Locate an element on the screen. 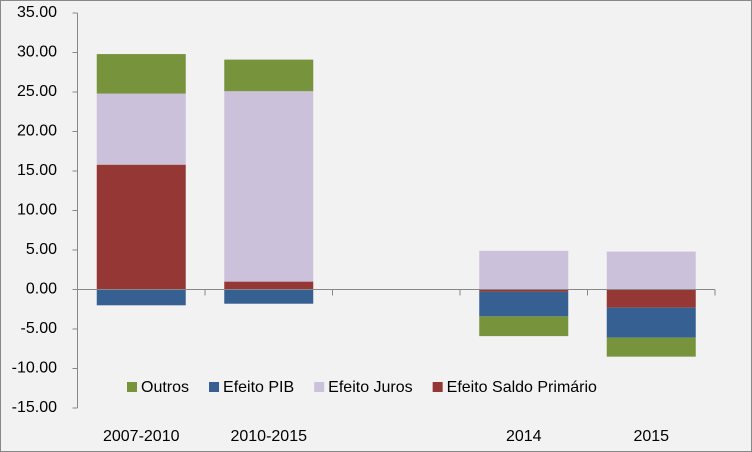 Image resolution: width=752 pixels, height=452 pixels. y-tick-label: 30.00 is located at coordinates (37, 52).